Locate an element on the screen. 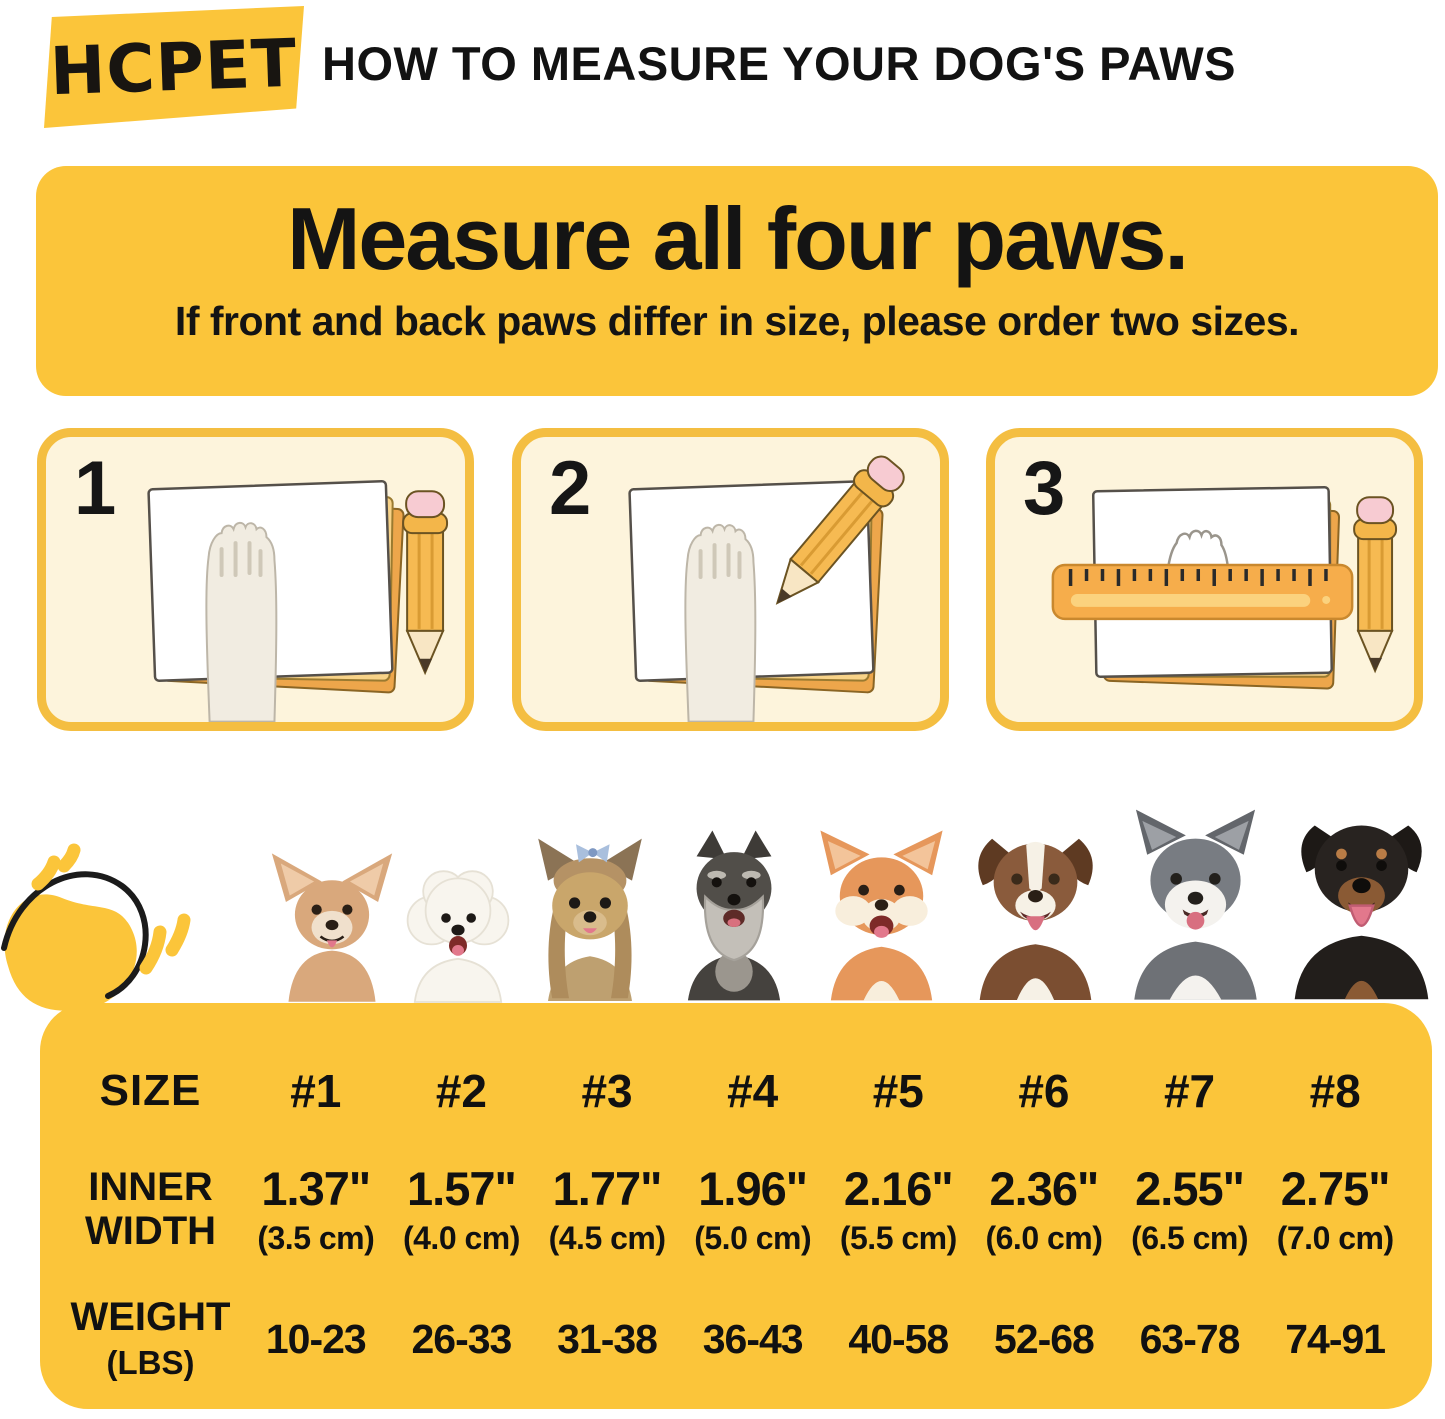  weight-row-label: WEIGHT (LBS) is located at coordinates (150, 1338).